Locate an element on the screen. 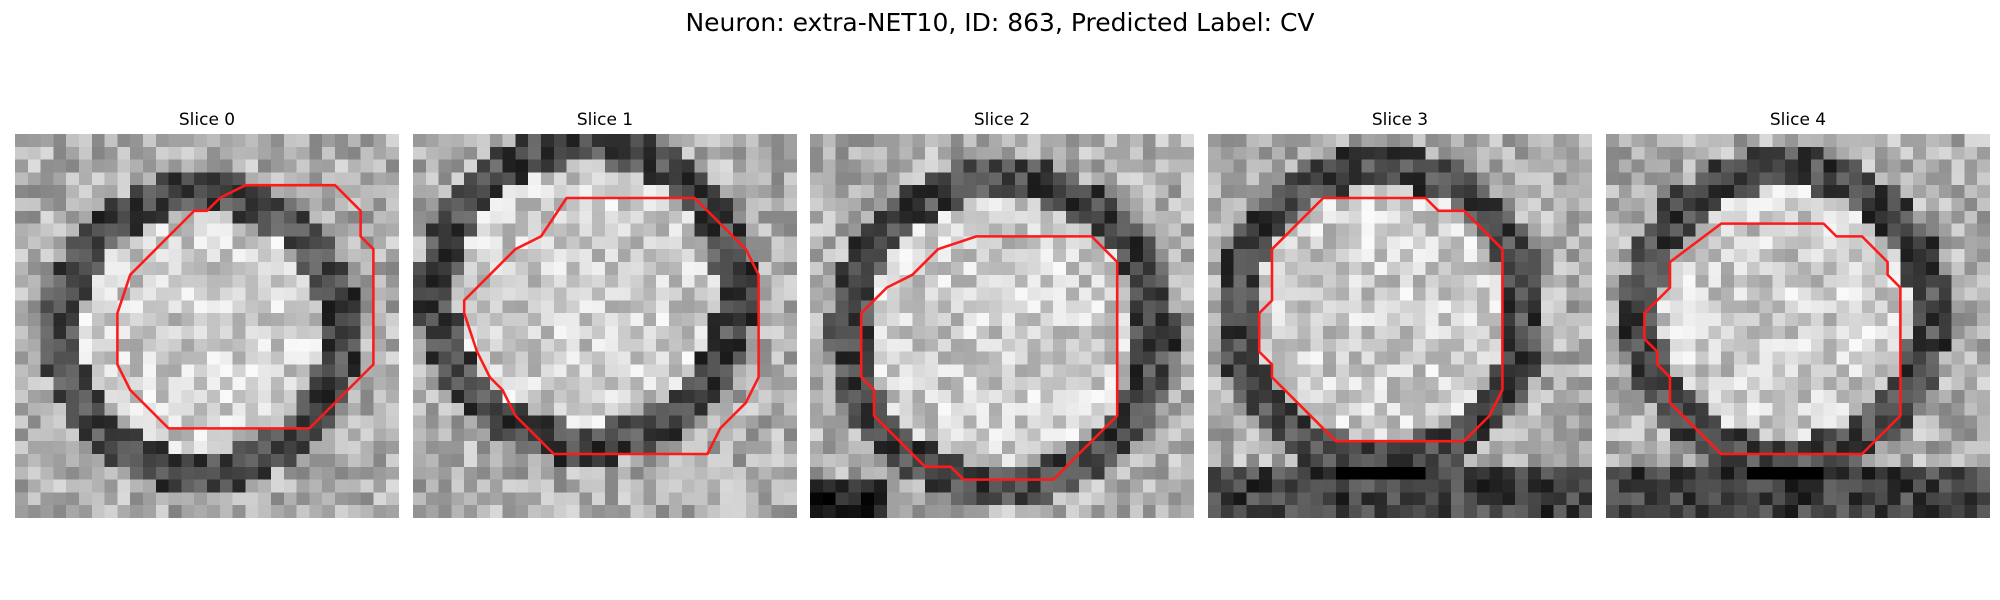  slice-panel: Slice 1 is located at coordinates (605, 313).